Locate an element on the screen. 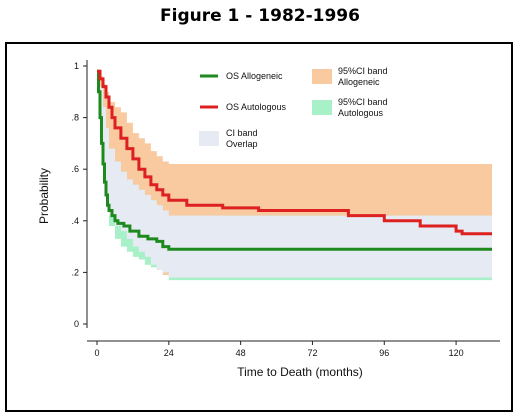 Image resolution: width=520 pixels, height=420 pixels. y-tick-label: .4 is located at coordinates (75, 221).